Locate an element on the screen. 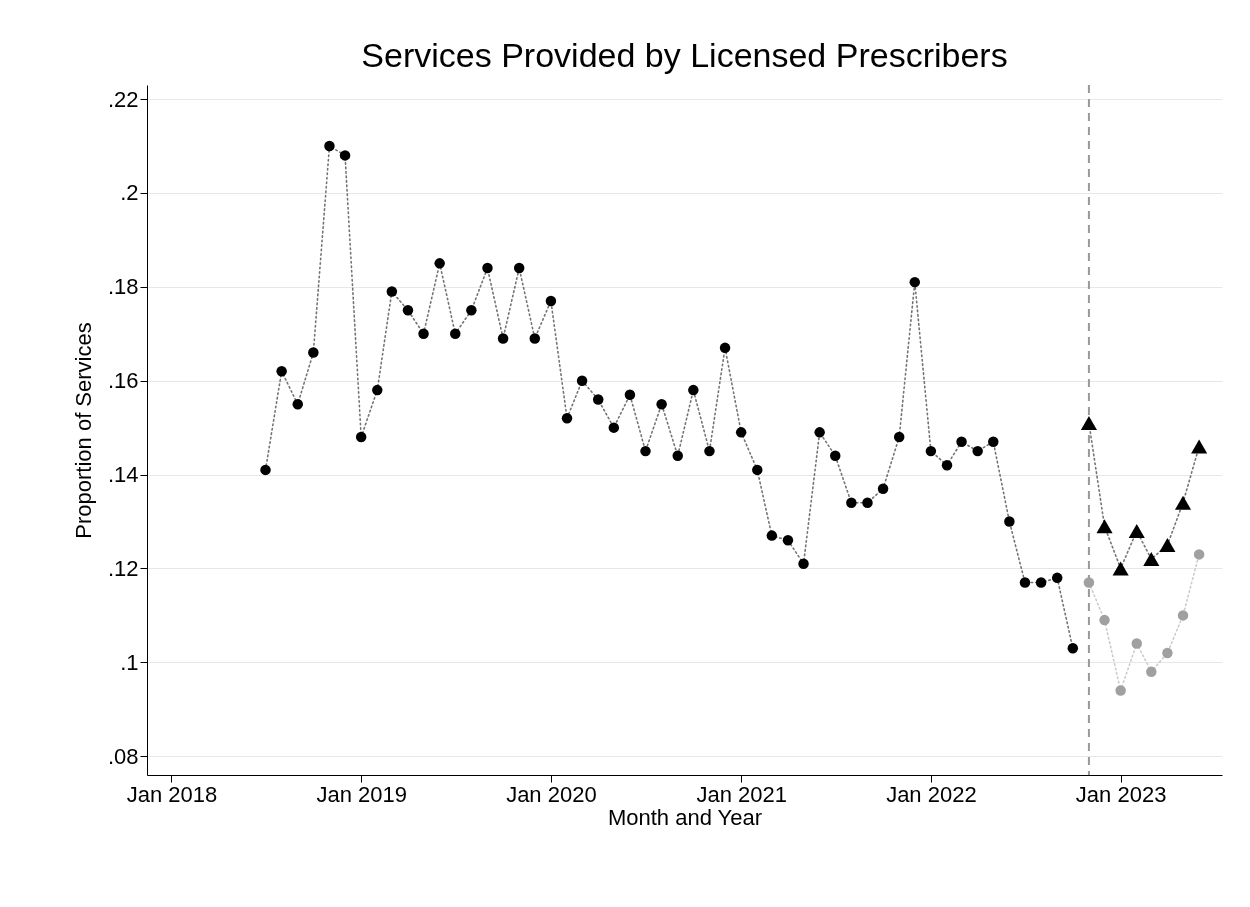 The width and height of the screenshot is (1250, 907). y-axis-title: Proportion of Services is located at coordinates (83, 430).